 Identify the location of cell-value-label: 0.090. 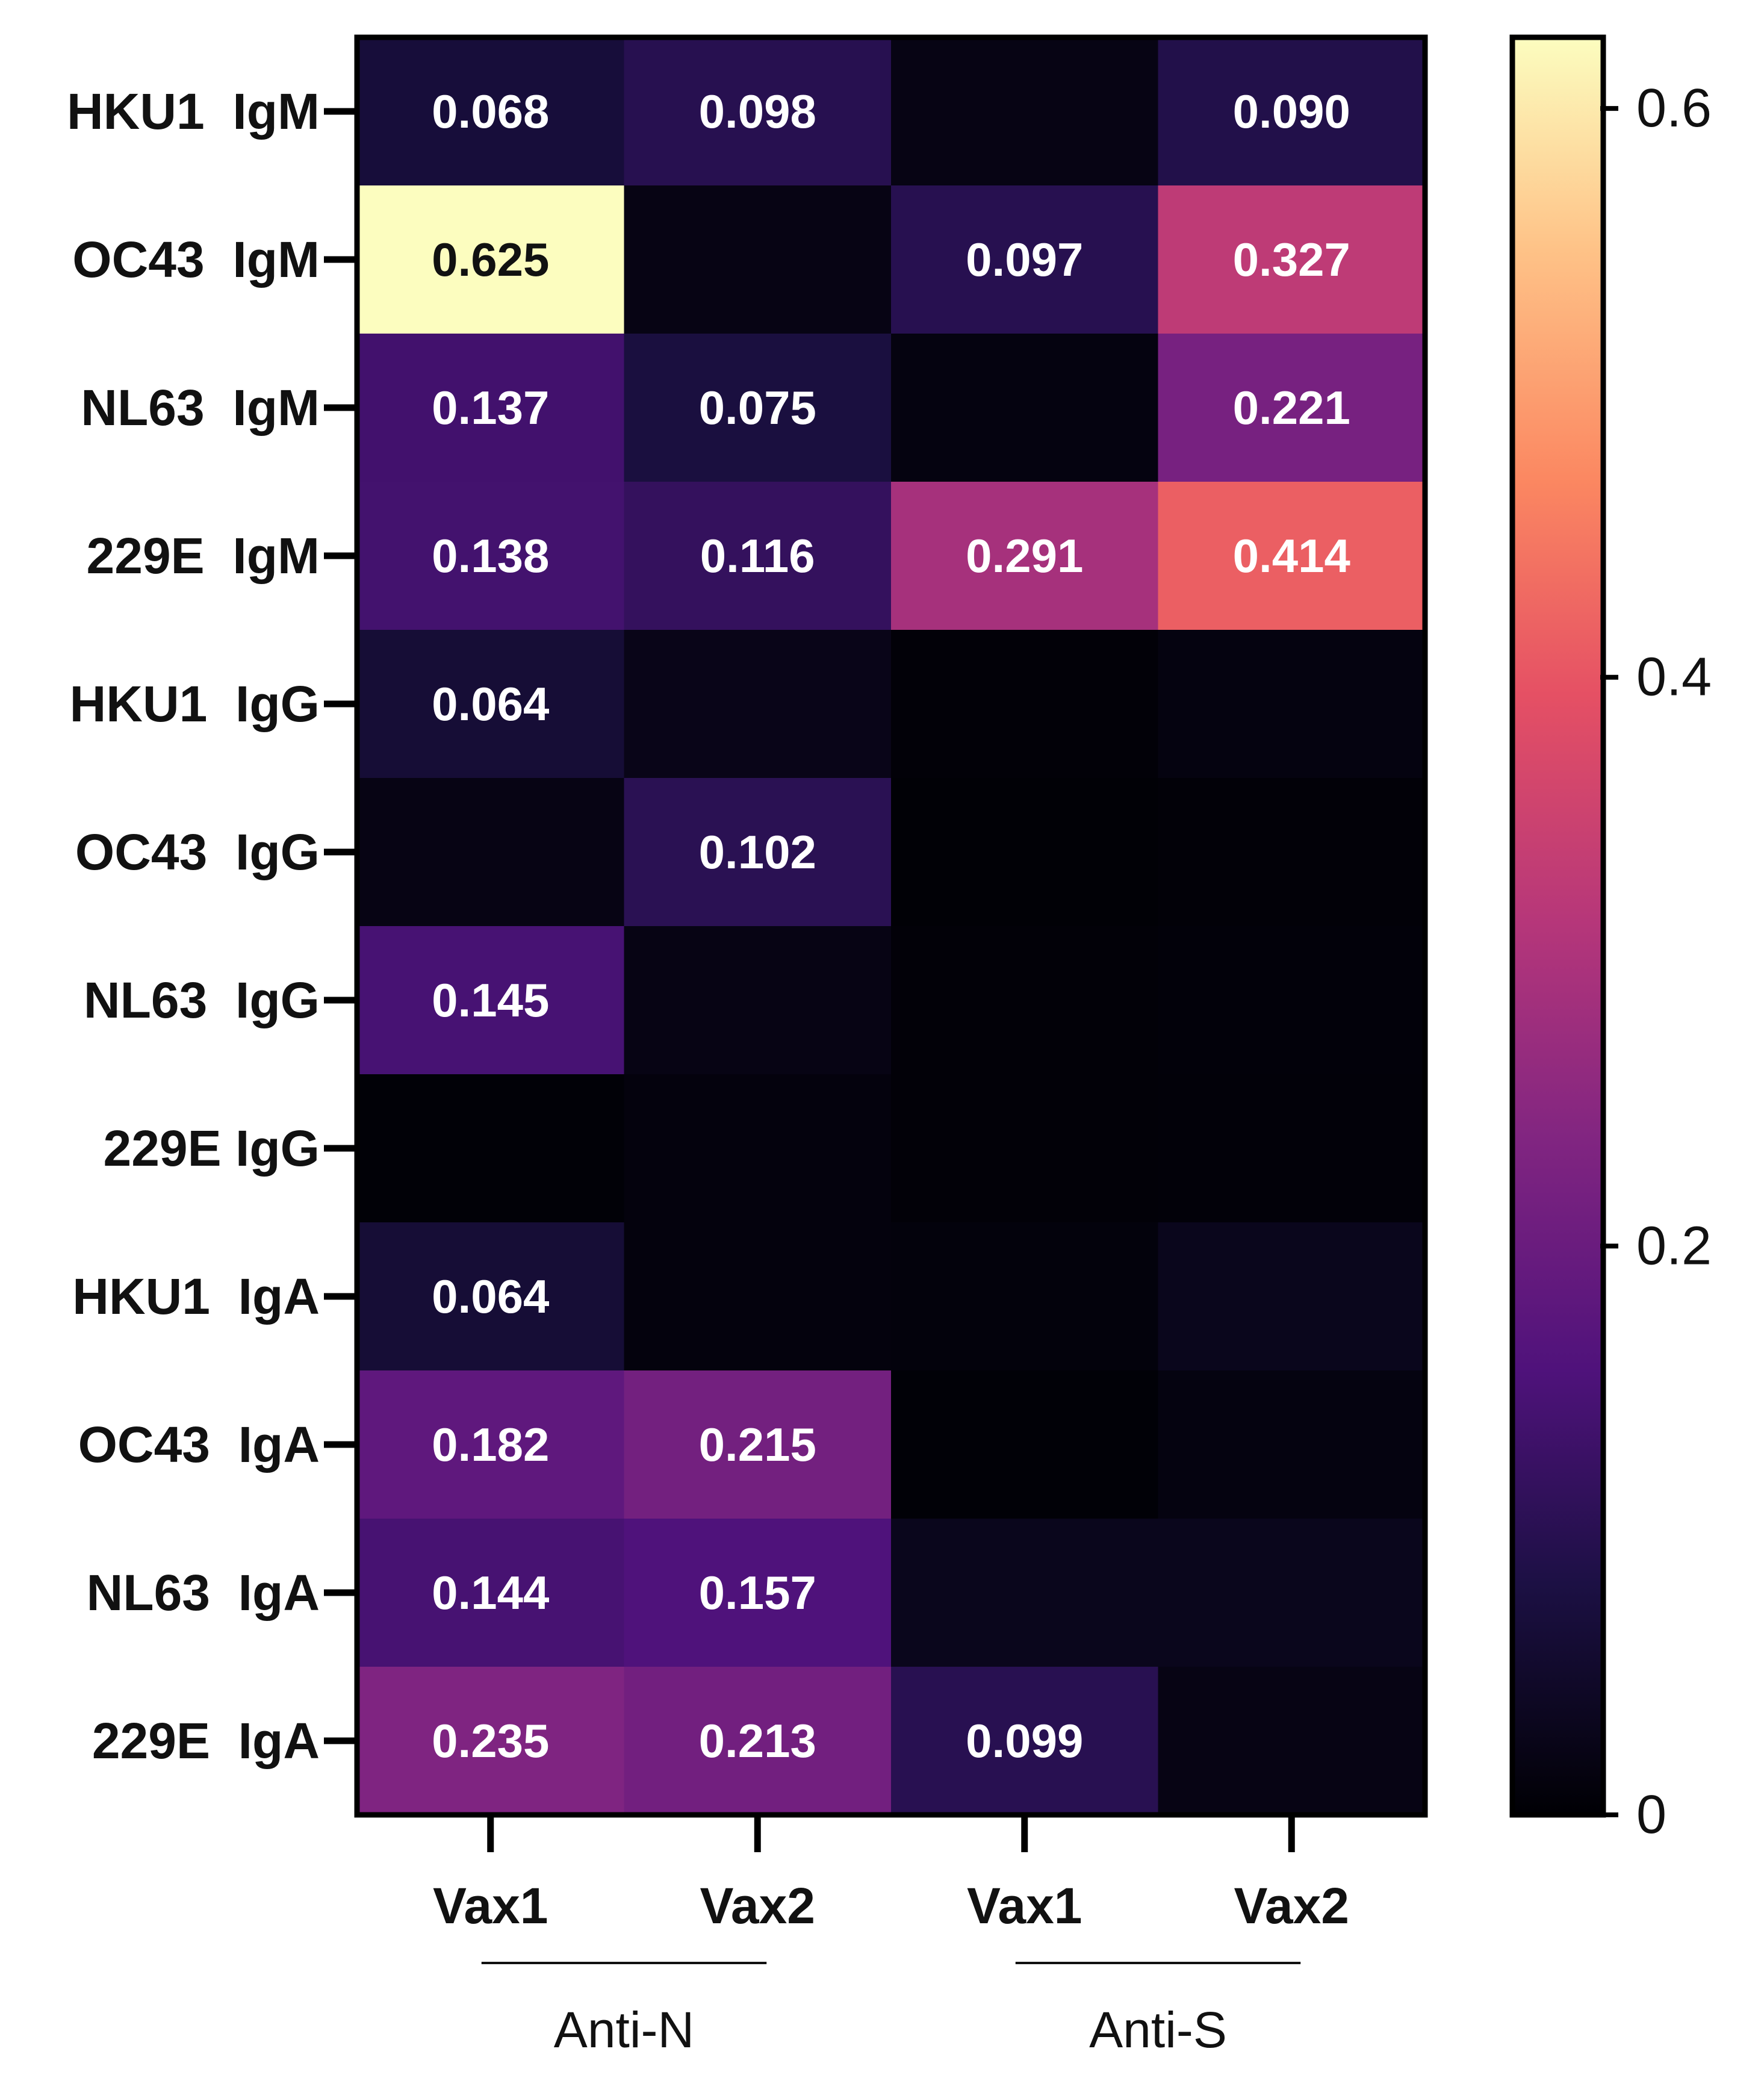
(1291, 111).